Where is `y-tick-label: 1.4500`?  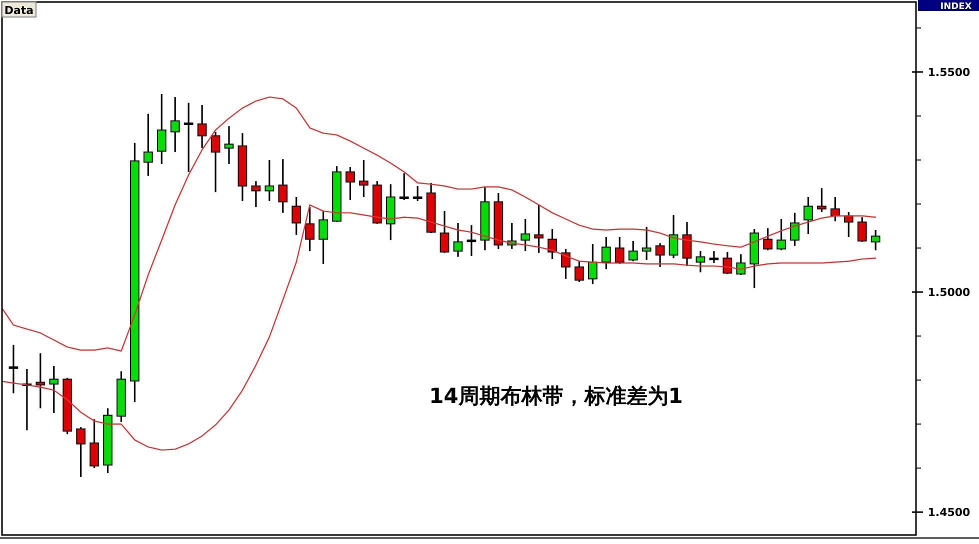 y-tick-label: 1.4500 is located at coordinates (949, 513).